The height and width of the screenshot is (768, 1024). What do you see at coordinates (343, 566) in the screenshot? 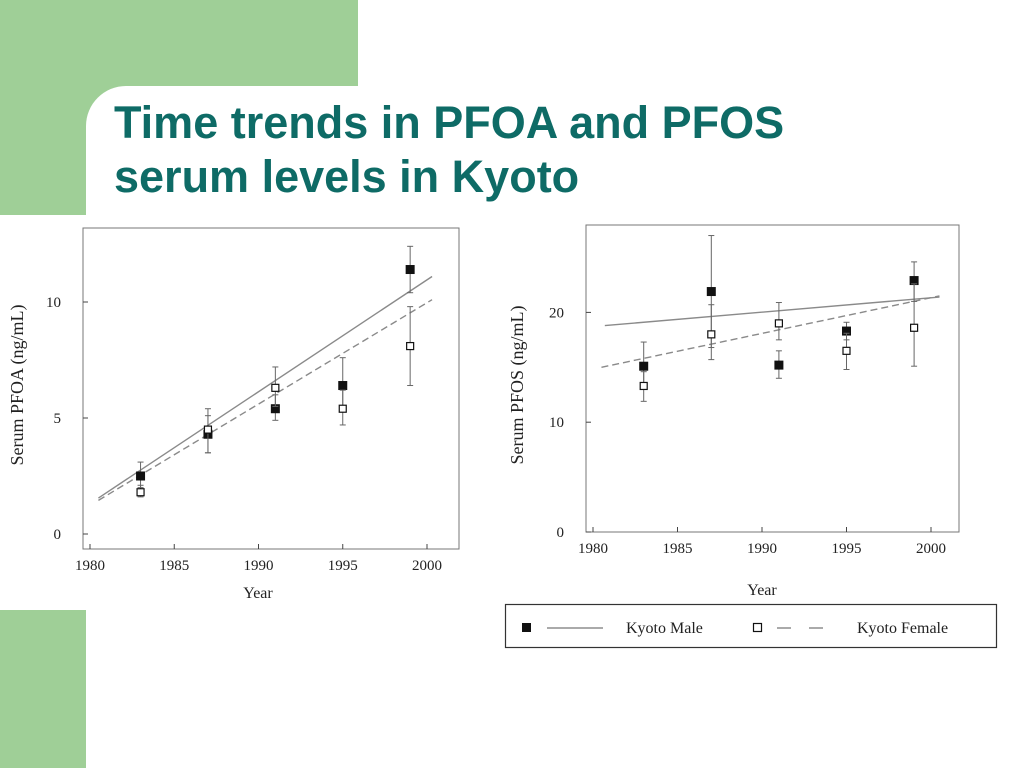
I see `pfoa-x-tick-label: 1995` at bounding box center [343, 566].